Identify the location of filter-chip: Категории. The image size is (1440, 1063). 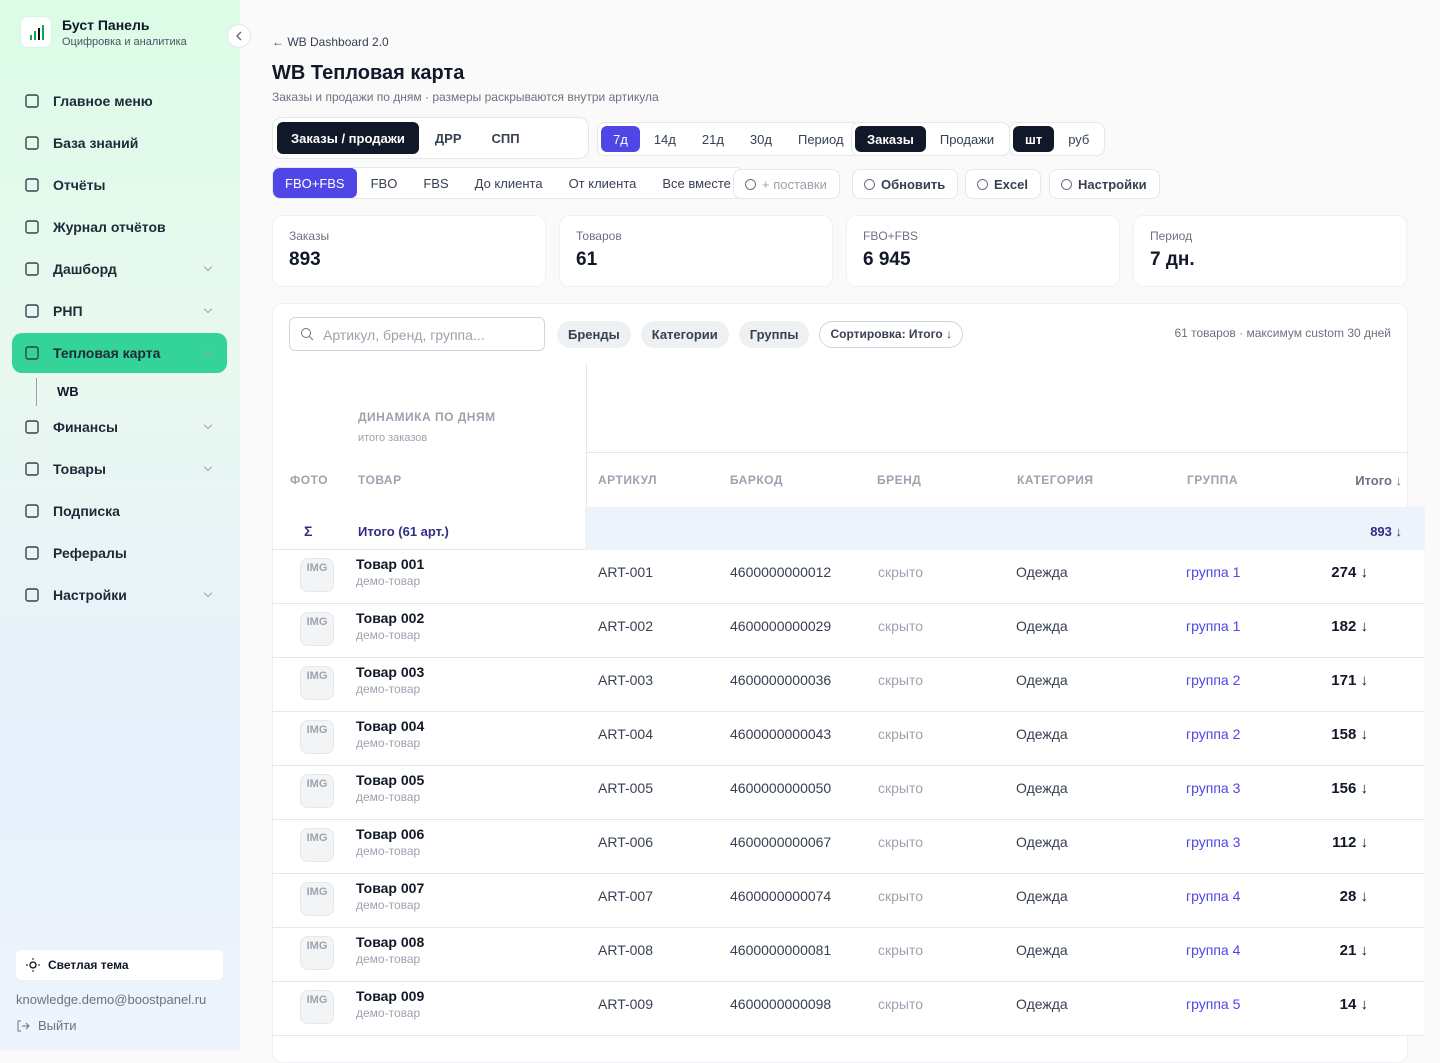
(684, 334).